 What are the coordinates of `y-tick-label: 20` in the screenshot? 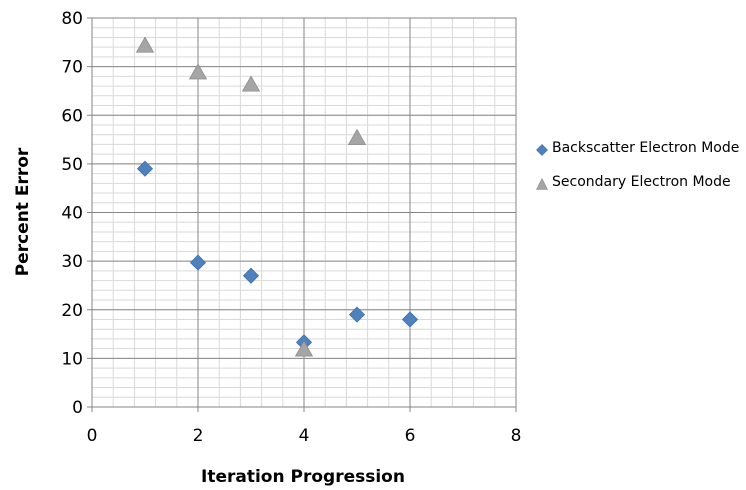 It's located at (72, 311).